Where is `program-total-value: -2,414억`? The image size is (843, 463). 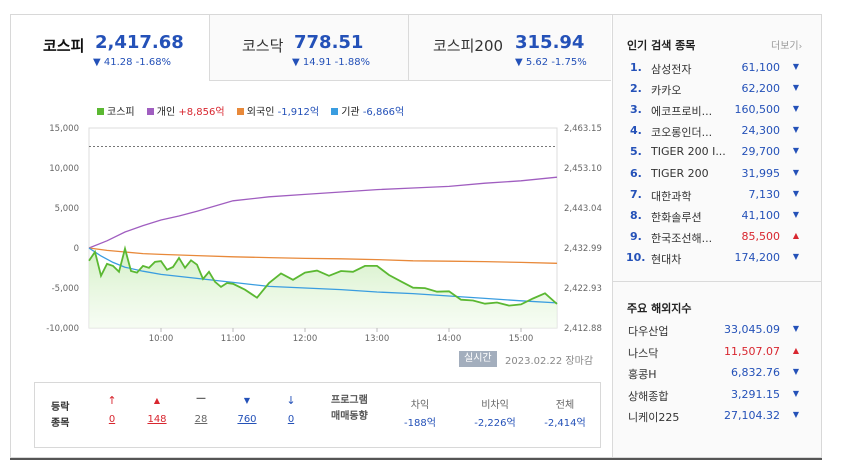 program-total-value: -2,414억 is located at coordinates (565, 423).